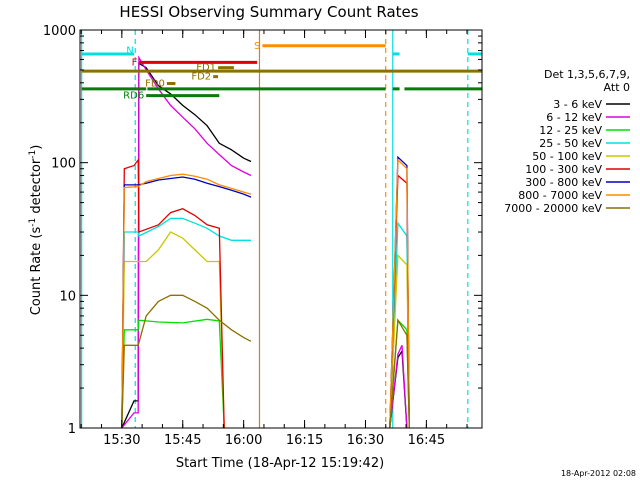 The image size is (640, 480). I want to click on y-axis-label-sup2: -1, so click(33, 154).